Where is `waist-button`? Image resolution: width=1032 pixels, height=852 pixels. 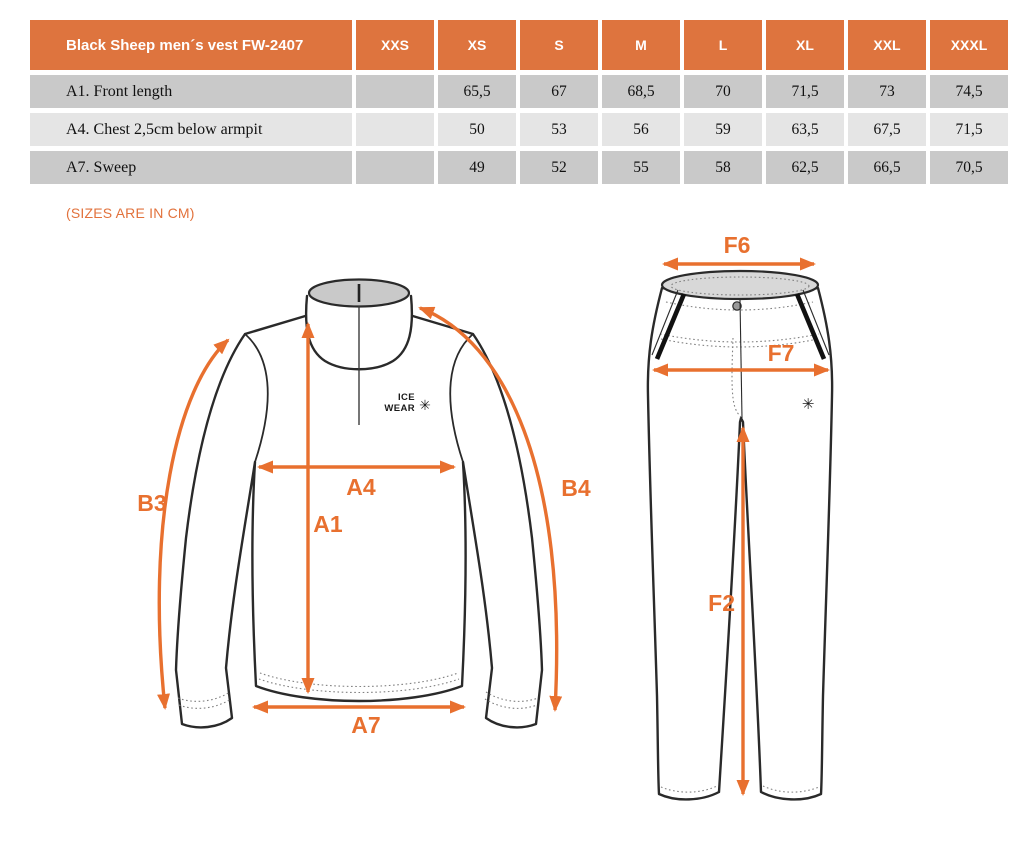 waist-button is located at coordinates (737, 306).